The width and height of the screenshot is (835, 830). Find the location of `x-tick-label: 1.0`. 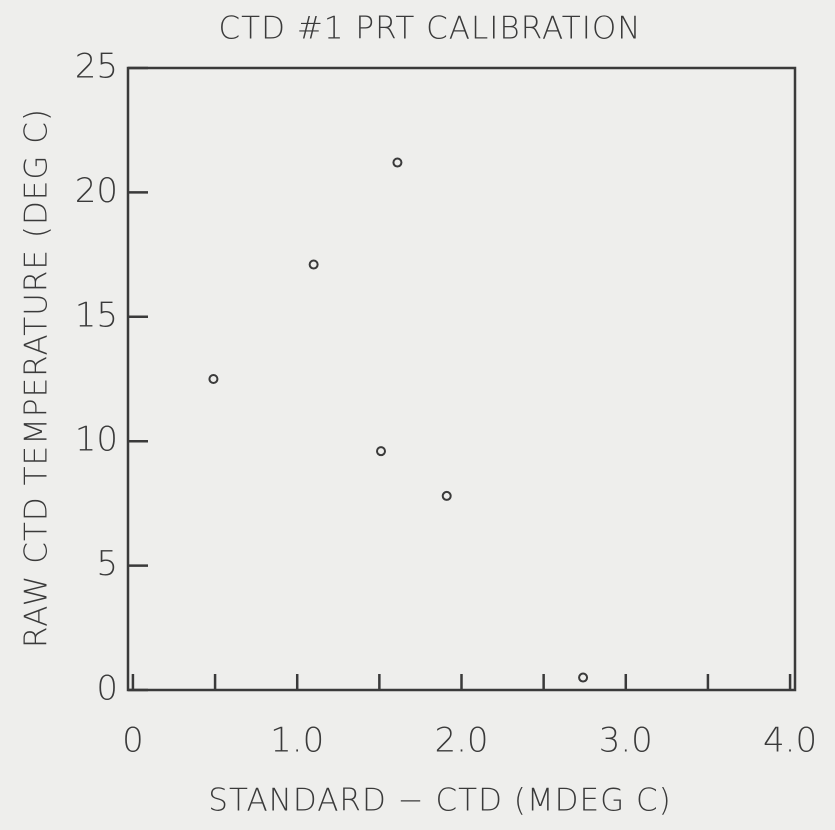

x-tick-label: 1.0 is located at coordinates (297, 741).